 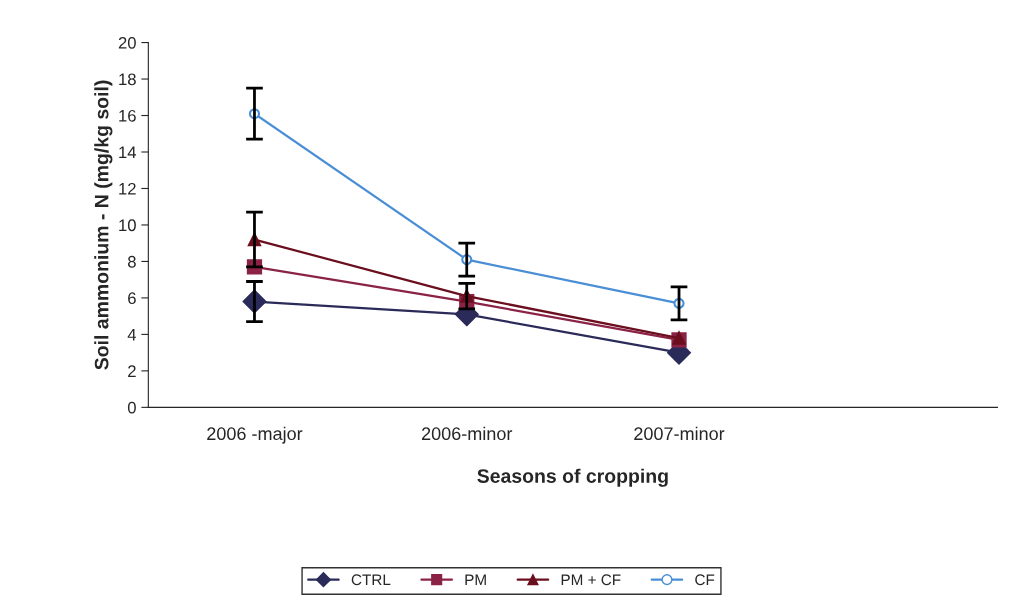 I want to click on legend-label: CF, so click(x=705, y=580).